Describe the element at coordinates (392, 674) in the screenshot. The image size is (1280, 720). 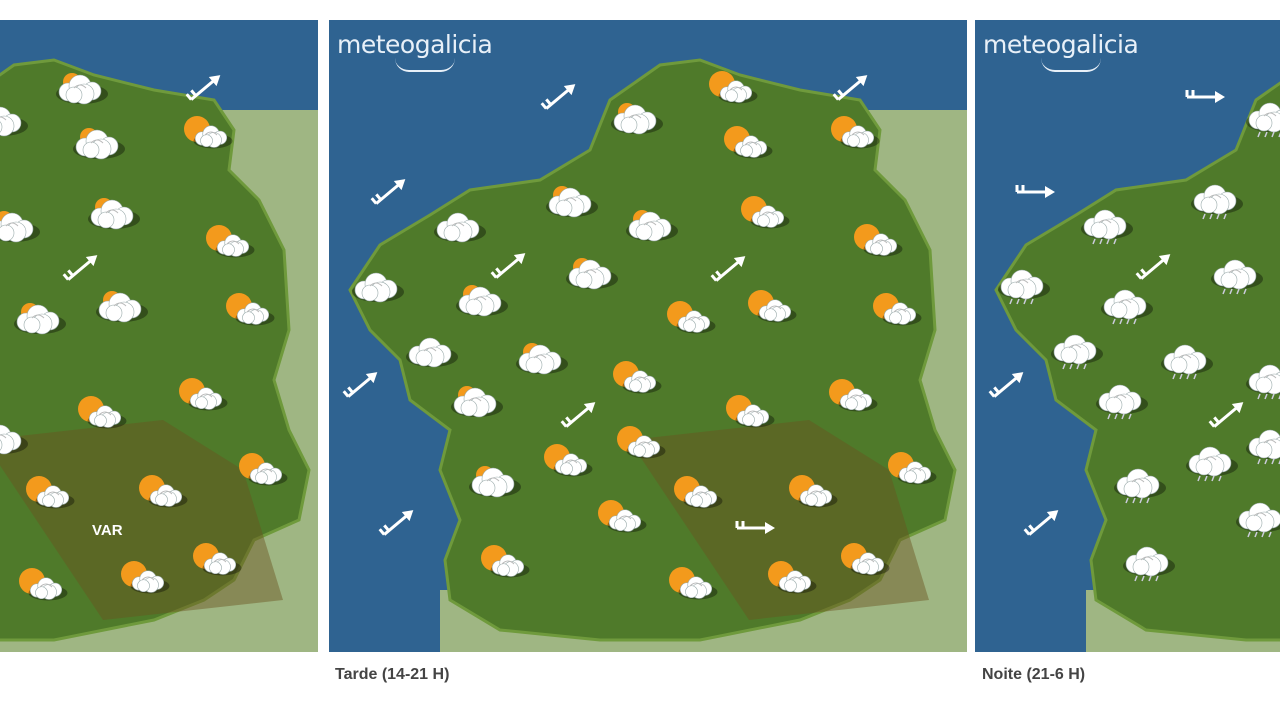
I see `caption-afternoon: Tarde (14-21 H)` at that location.